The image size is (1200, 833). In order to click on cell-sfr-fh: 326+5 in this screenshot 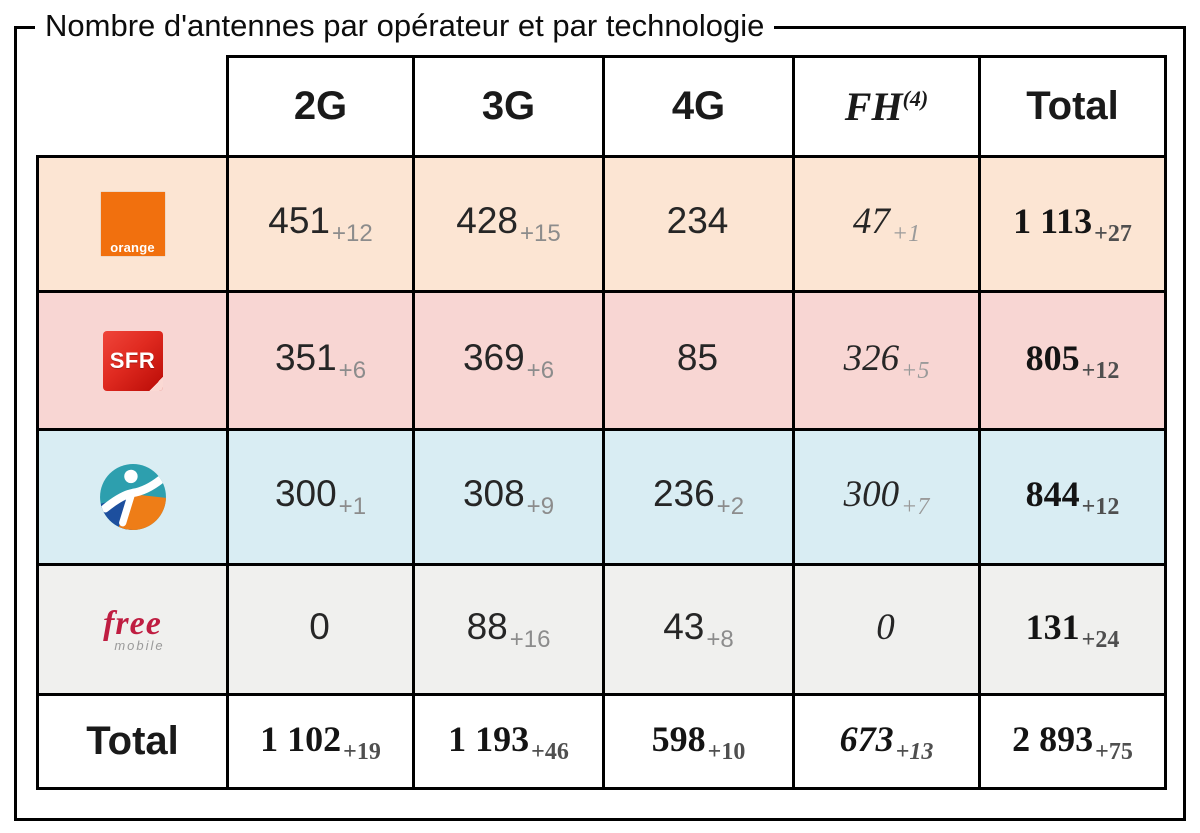, I will do `click(886, 360)`.